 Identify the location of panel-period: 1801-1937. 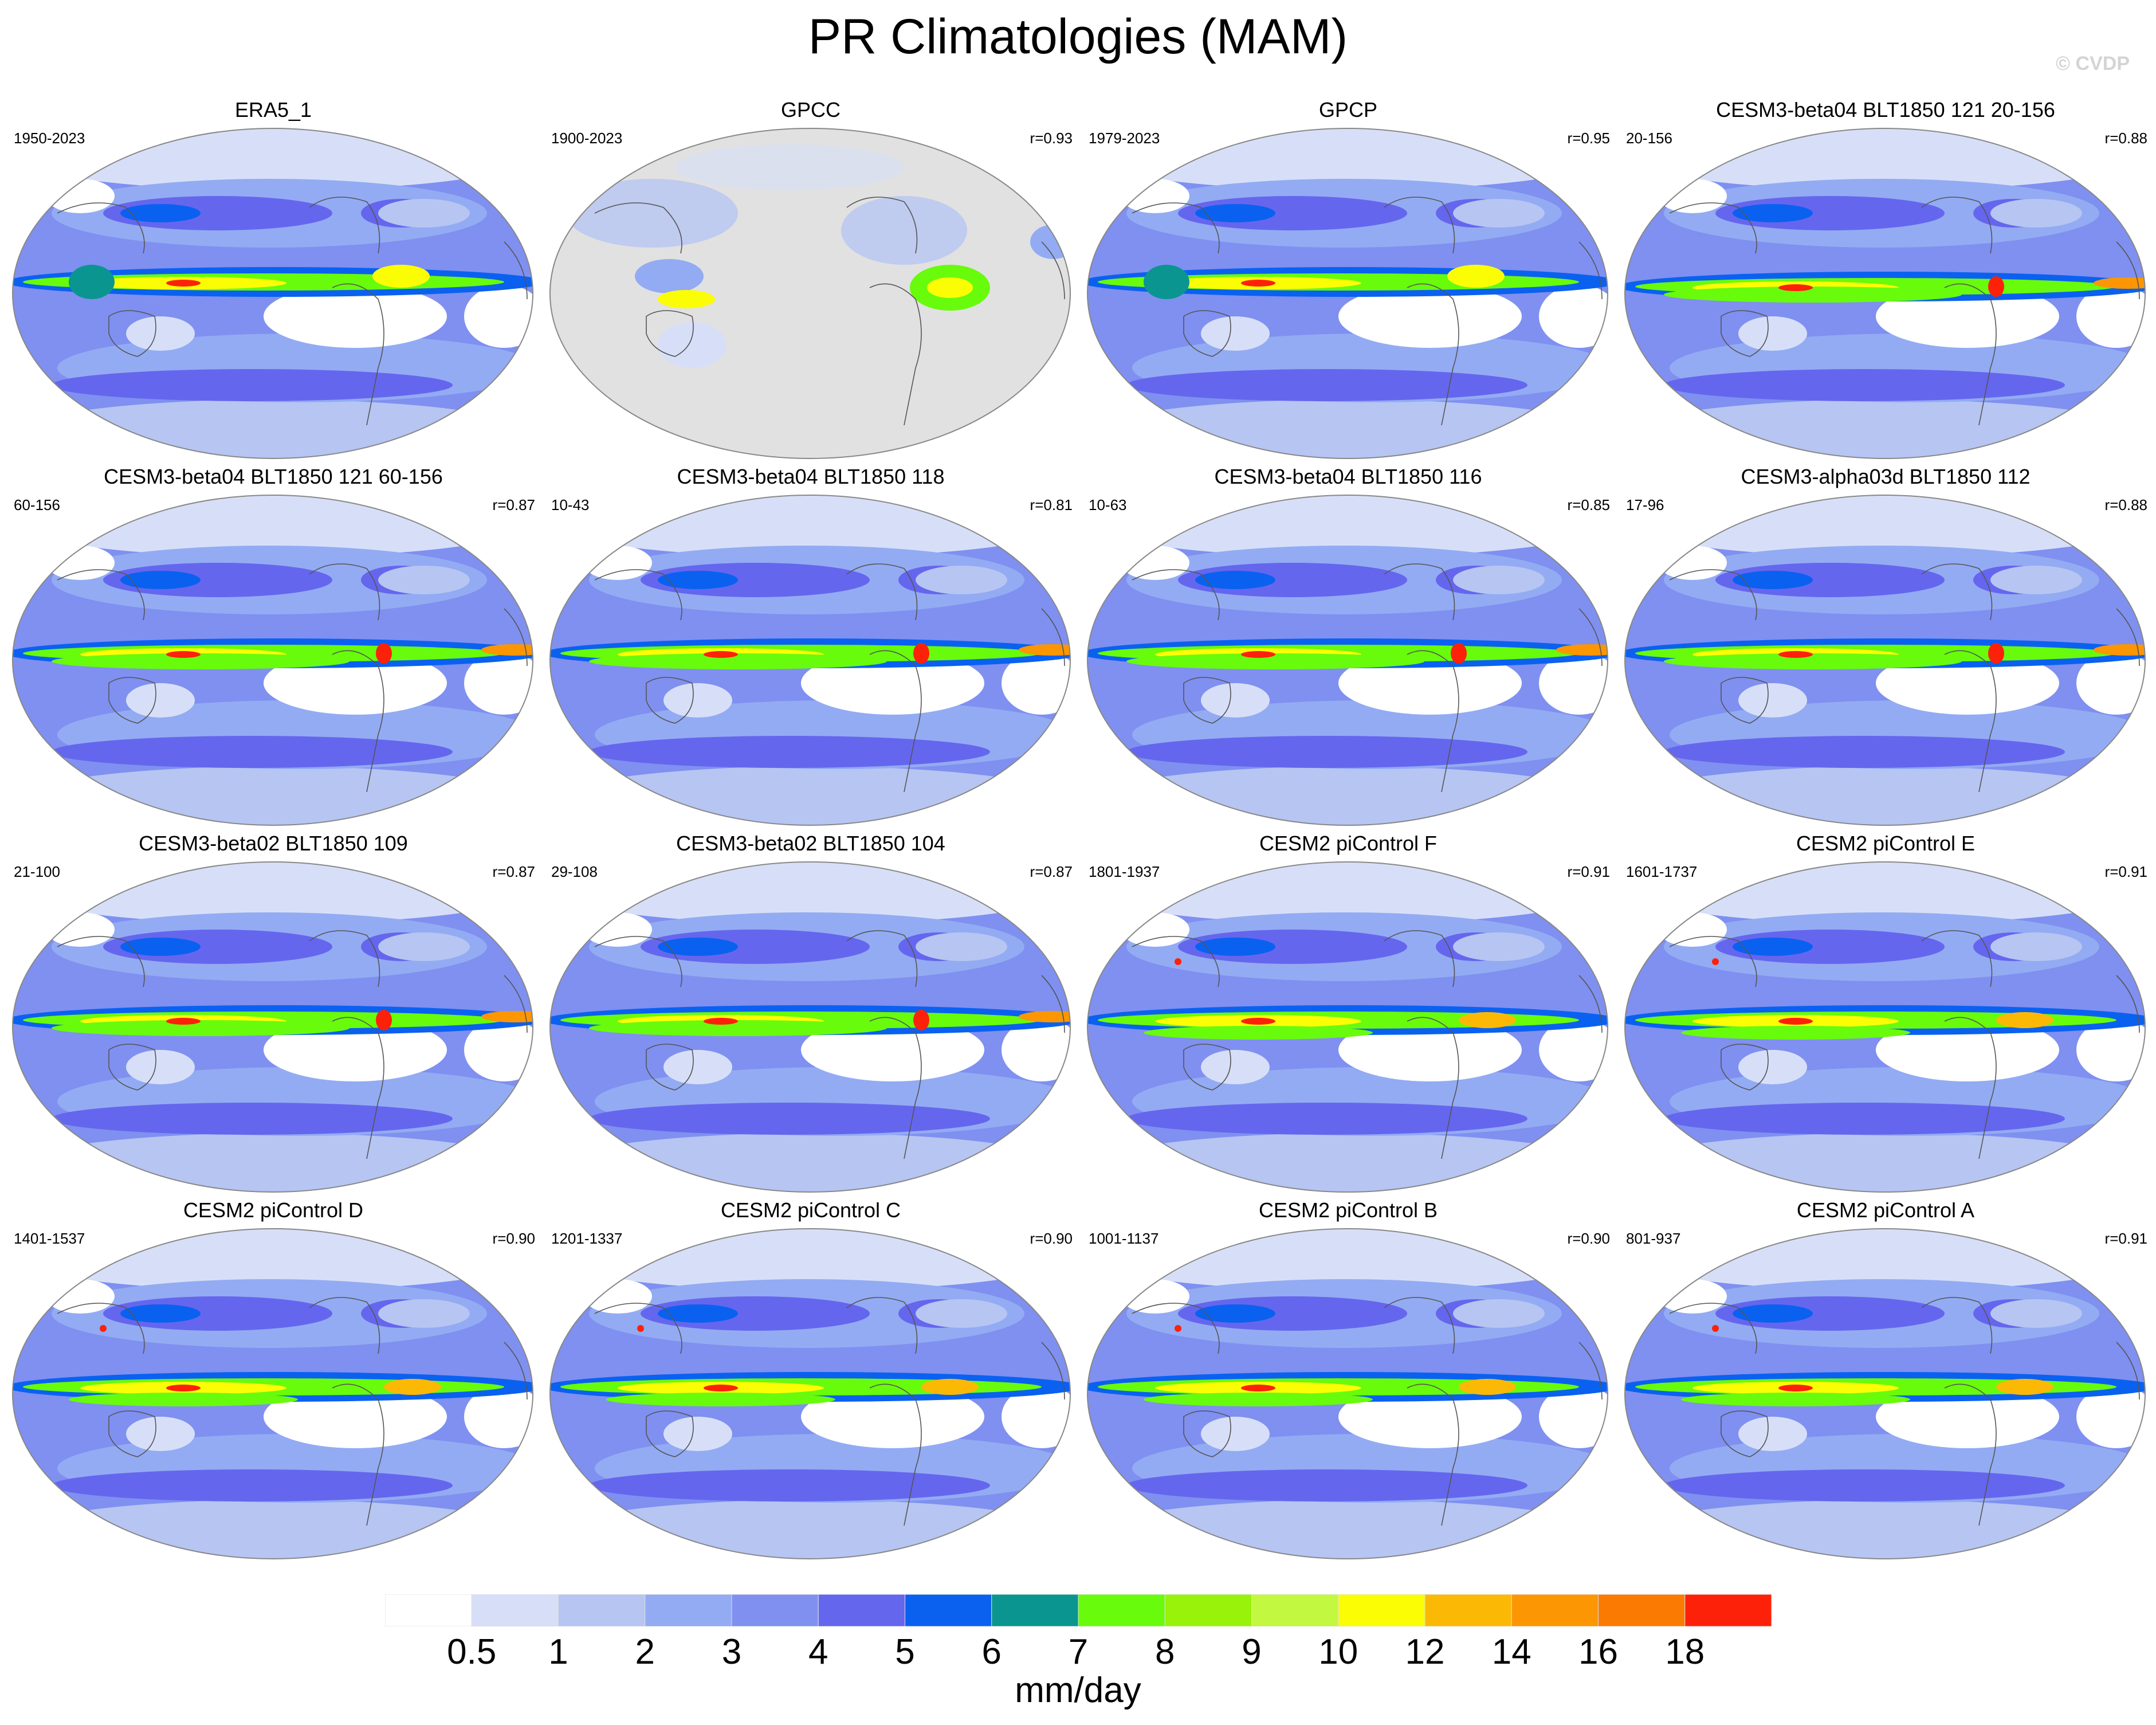
(1124, 872).